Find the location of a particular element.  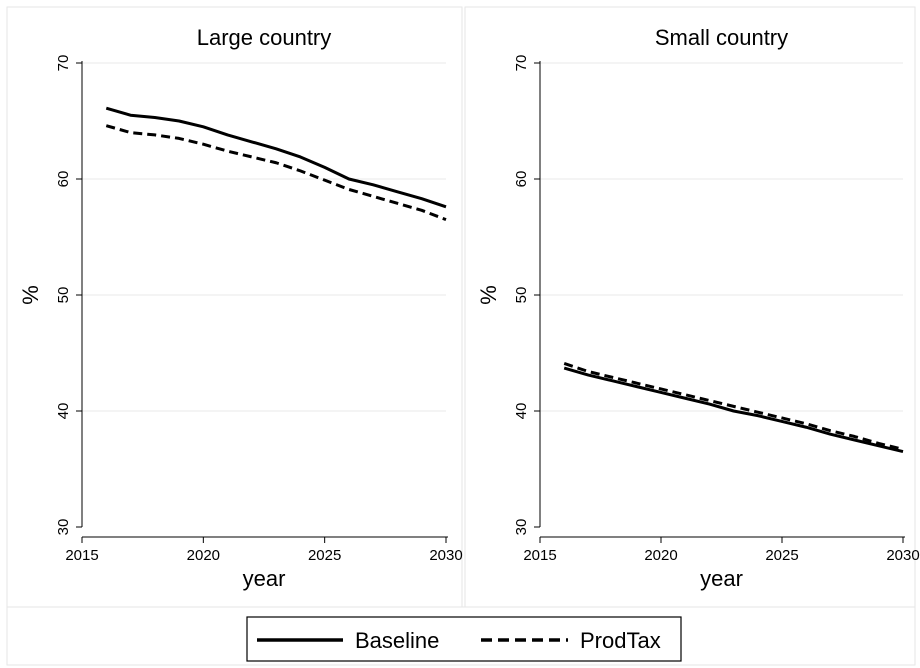

panel-title: Small country is located at coordinates (721, 37).